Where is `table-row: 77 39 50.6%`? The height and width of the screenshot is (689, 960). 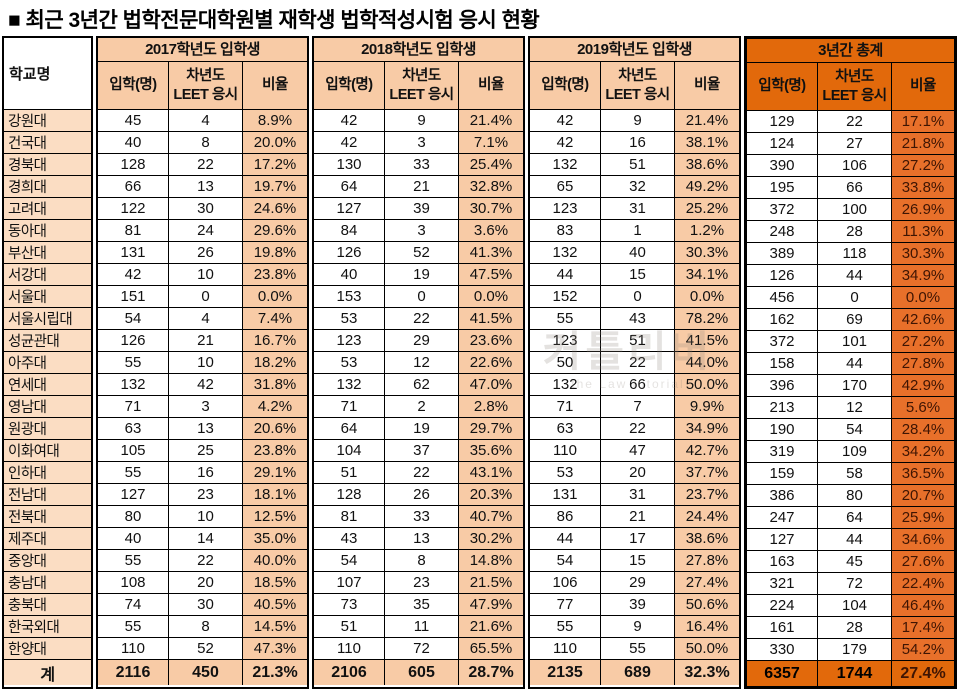
table-row: 77 39 50.6% is located at coordinates (634, 605).